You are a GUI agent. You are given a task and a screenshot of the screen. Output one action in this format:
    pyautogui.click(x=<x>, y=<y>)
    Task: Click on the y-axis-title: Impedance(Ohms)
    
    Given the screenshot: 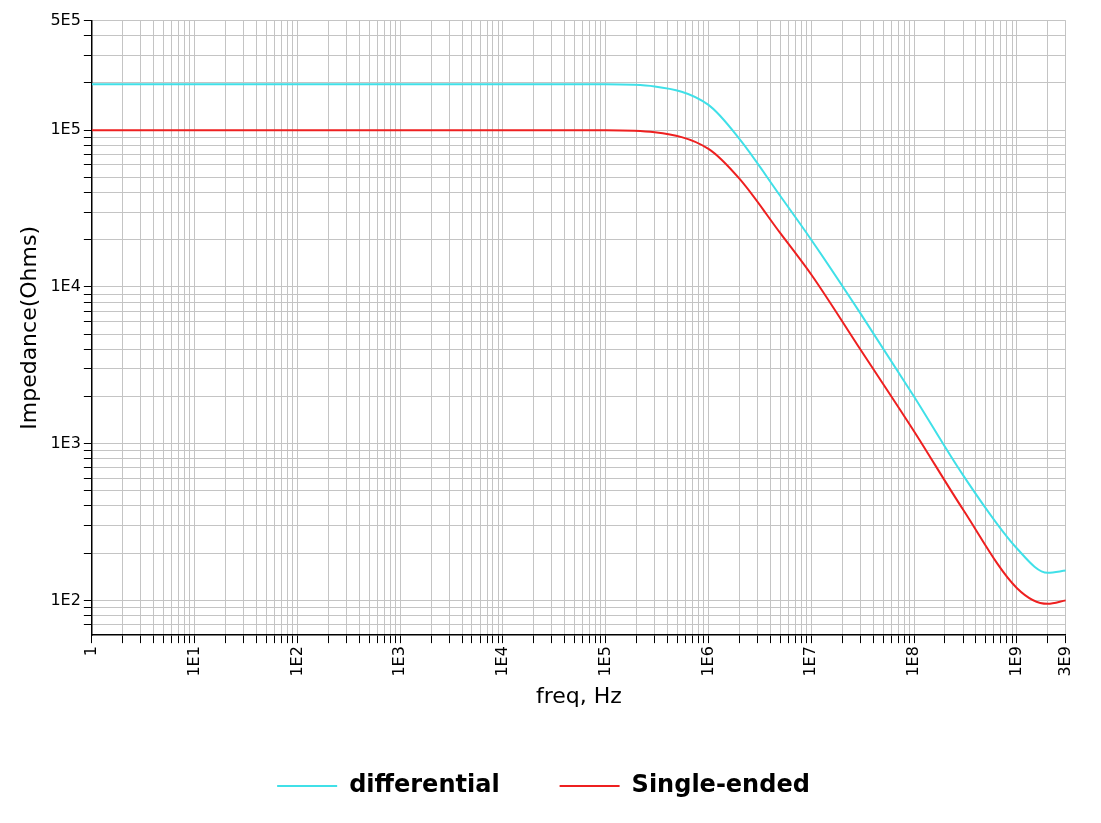 What is the action you would take?
    pyautogui.click(x=28, y=327)
    